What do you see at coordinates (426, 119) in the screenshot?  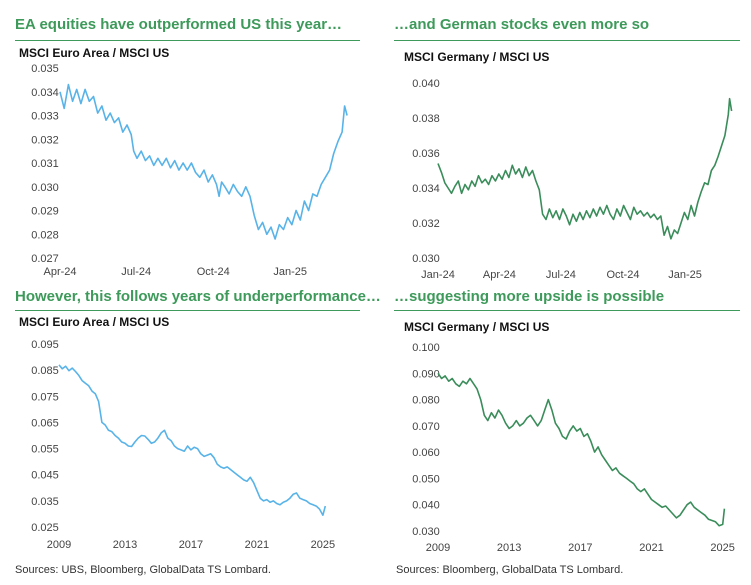 I see `y-tick-label: 0.038` at bounding box center [426, 119].